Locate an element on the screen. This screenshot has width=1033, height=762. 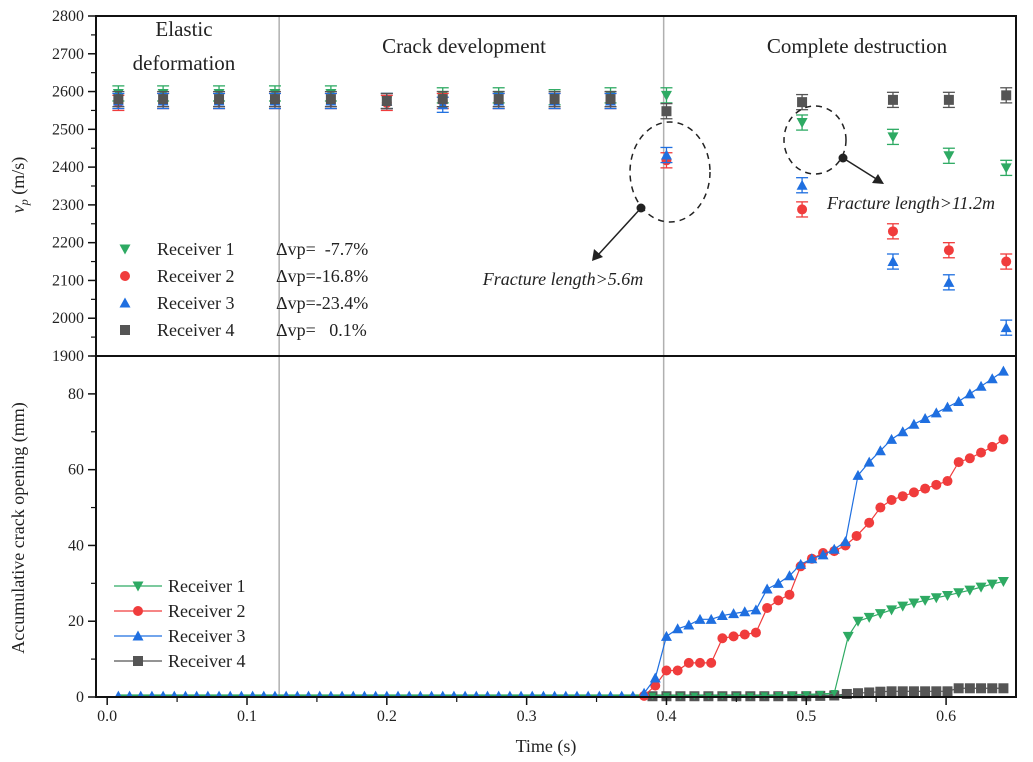
x-tick-label: 0.2 is located at coordinates (387, 716).